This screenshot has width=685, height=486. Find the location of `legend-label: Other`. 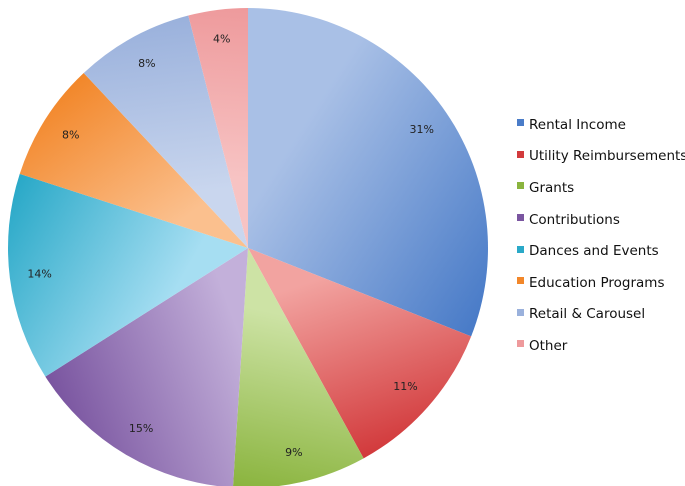

legend-label: Other is located at coordinates (548, 345).